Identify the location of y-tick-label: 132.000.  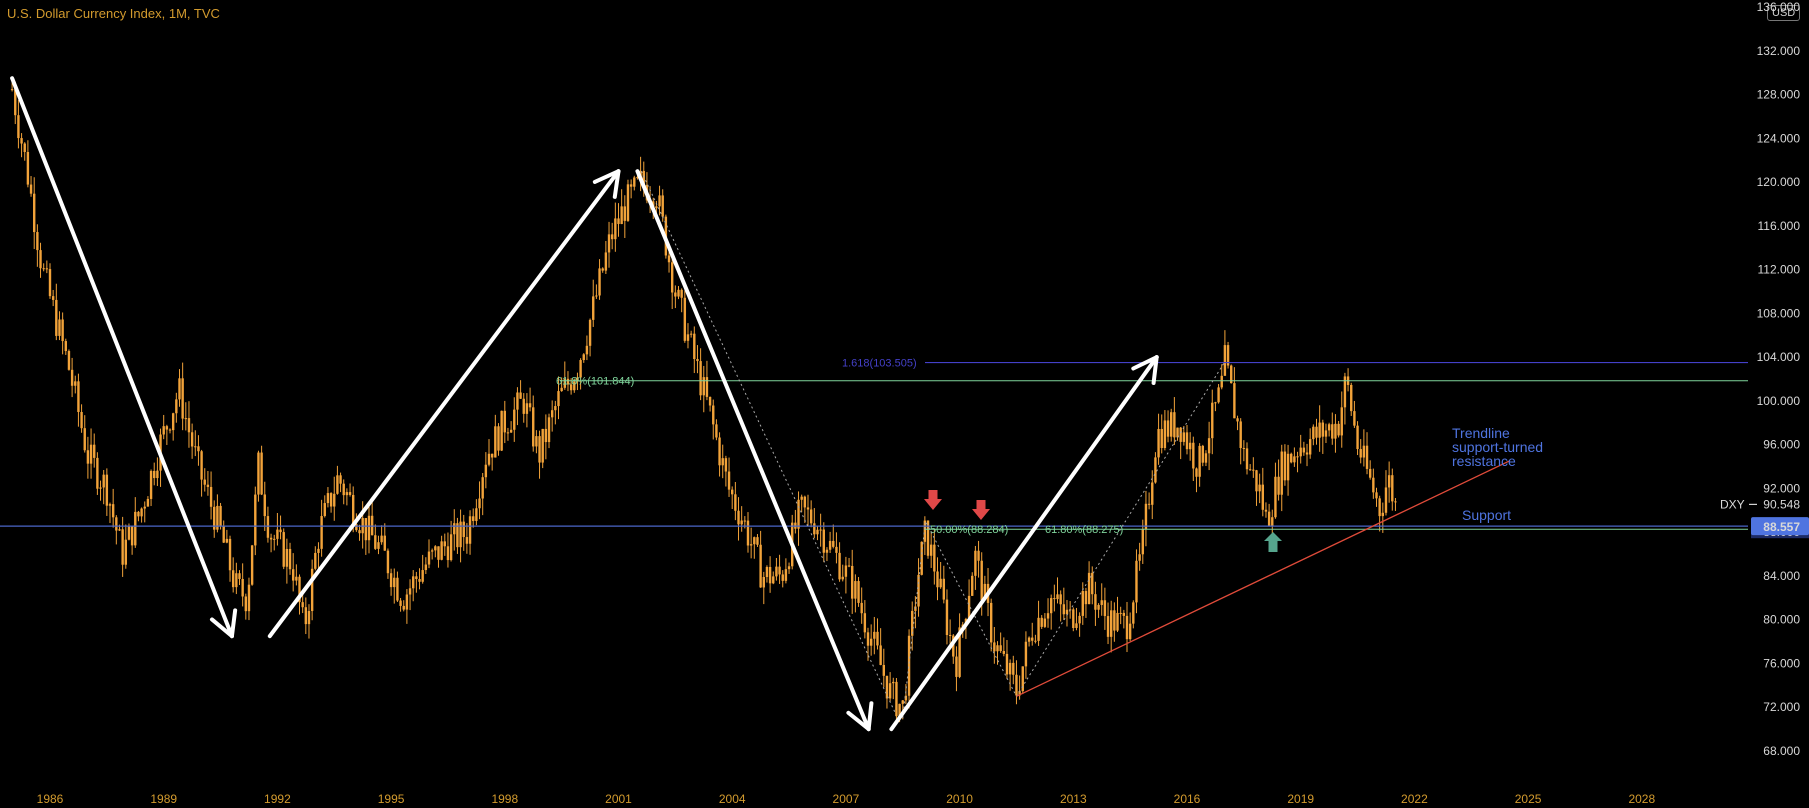
(1779, 51).